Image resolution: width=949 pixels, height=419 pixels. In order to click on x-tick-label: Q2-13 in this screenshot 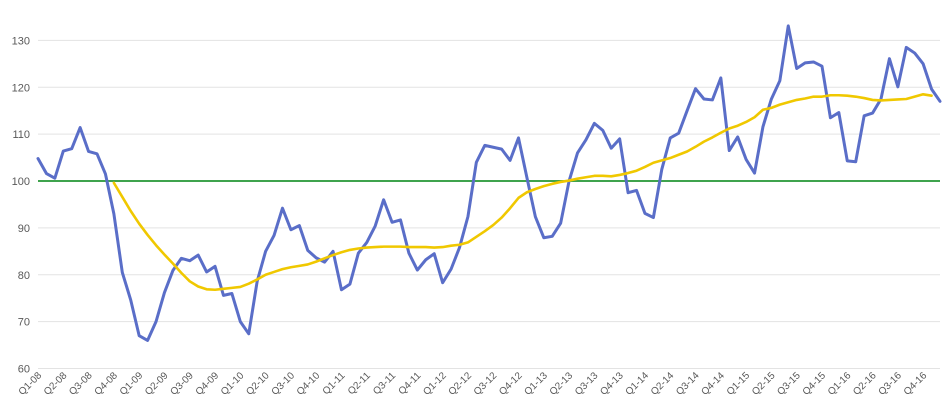, I will do `click(562, 384)`.